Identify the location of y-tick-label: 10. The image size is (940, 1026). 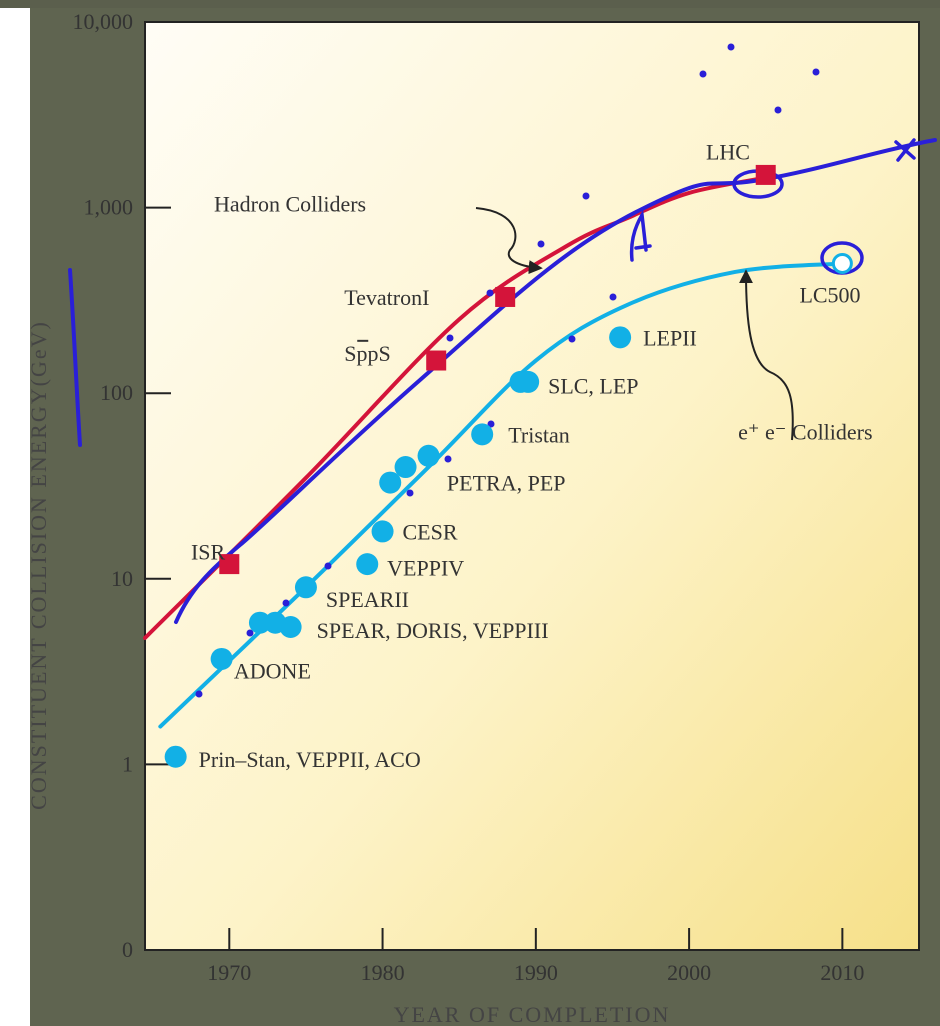
(122, 578).